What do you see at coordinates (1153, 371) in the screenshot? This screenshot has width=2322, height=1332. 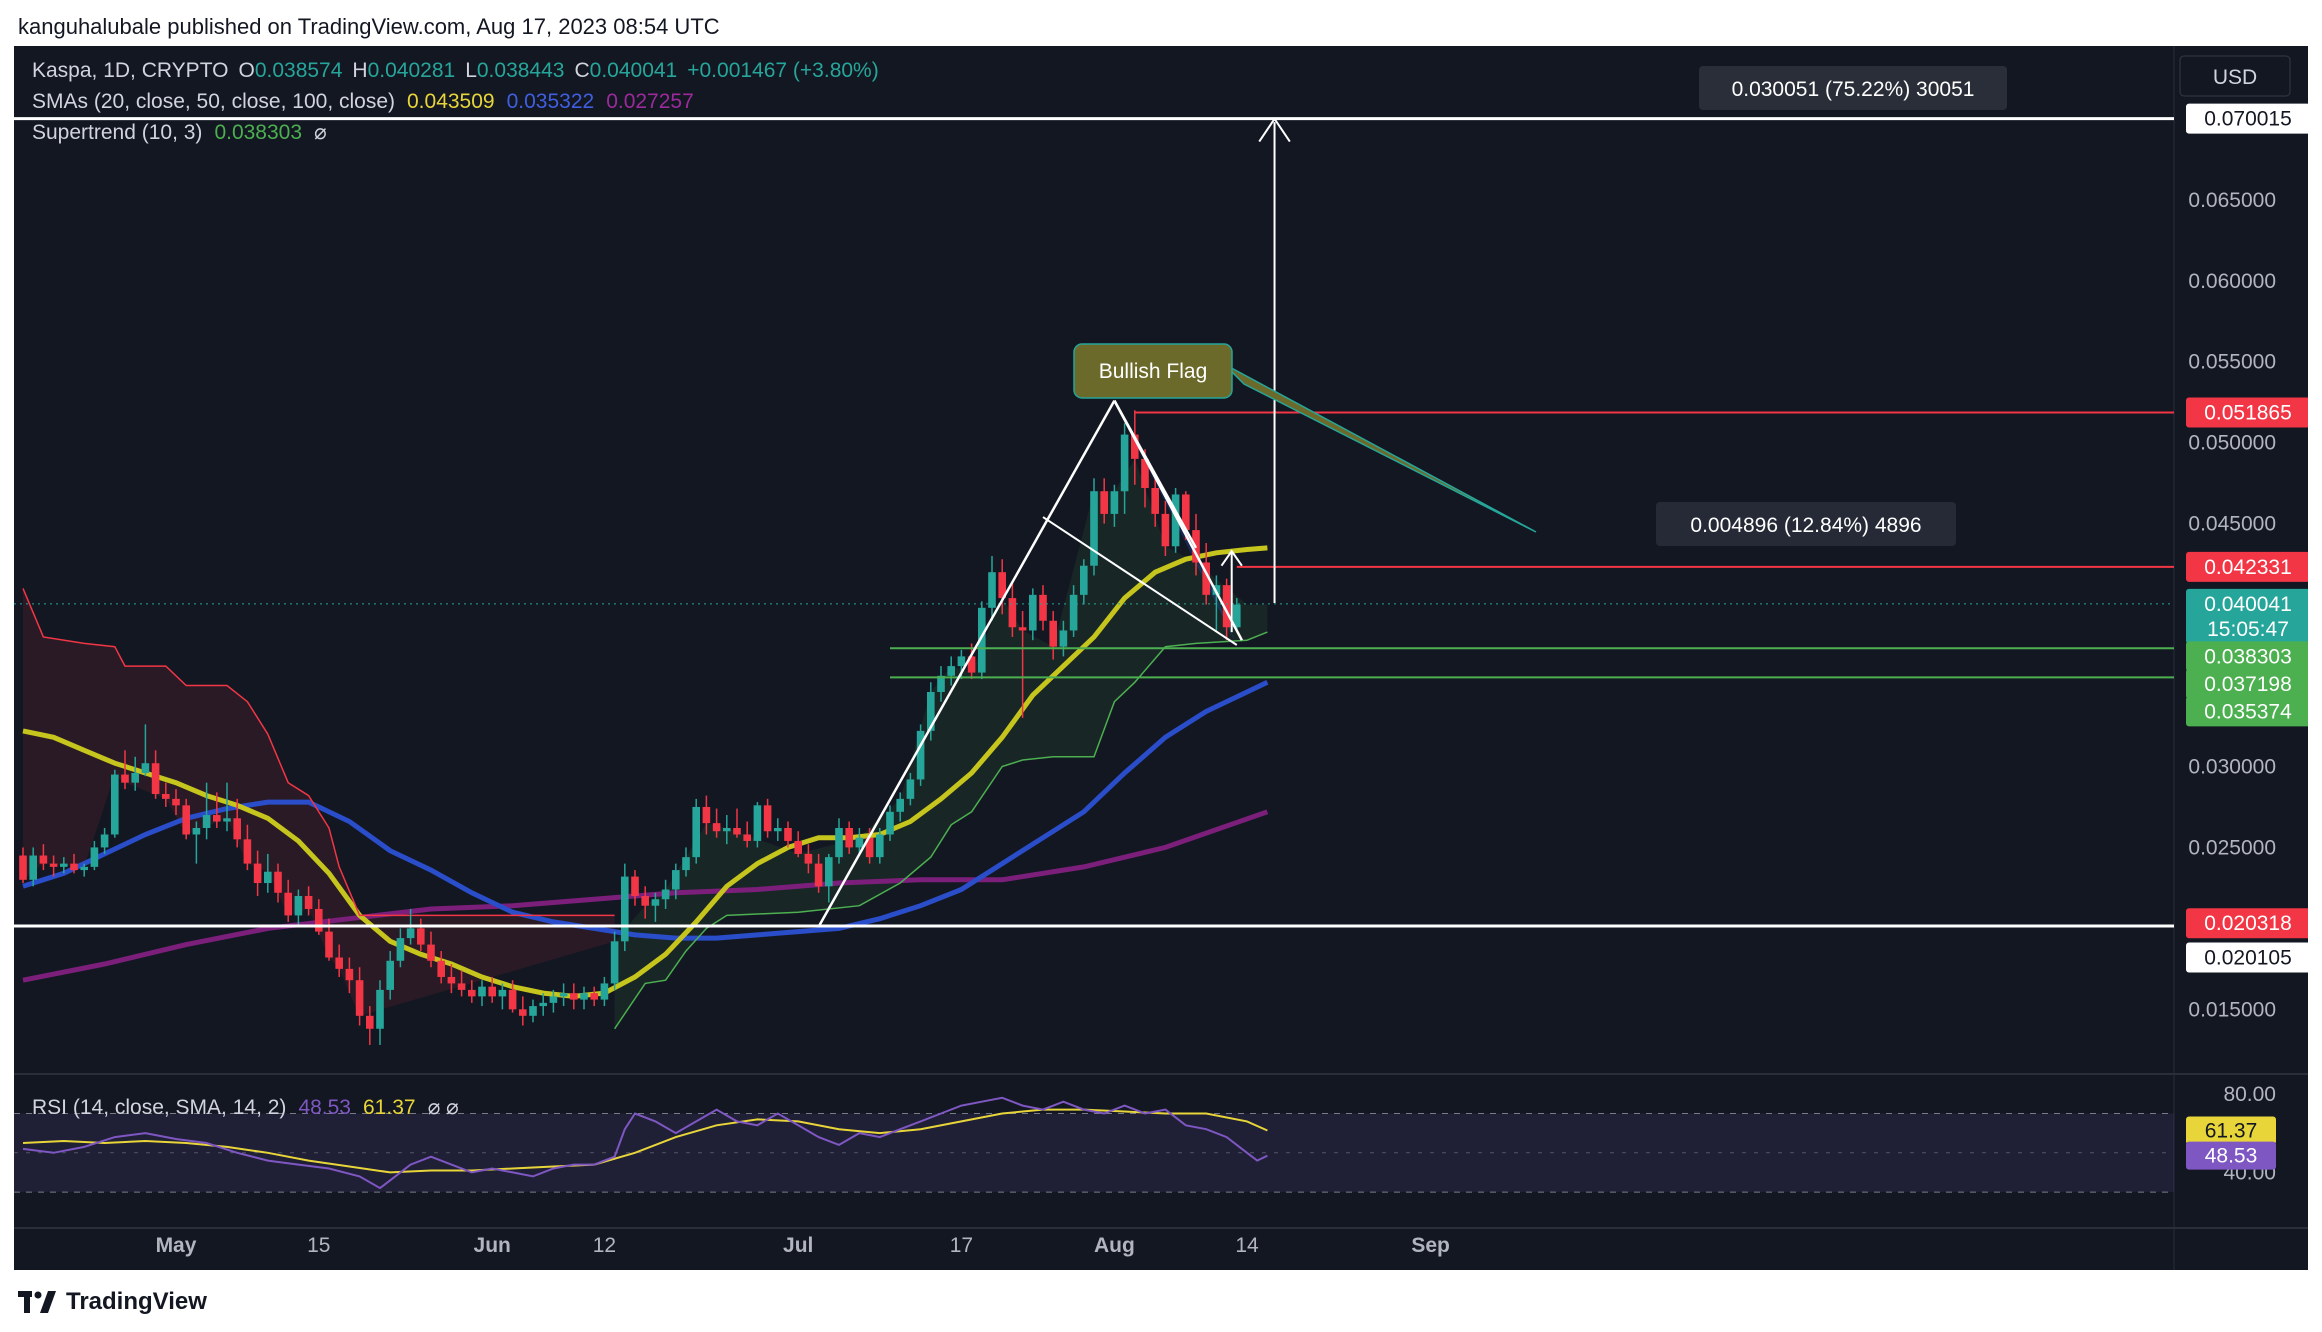 I see `callout-box` at bounding box center [1153, 371].